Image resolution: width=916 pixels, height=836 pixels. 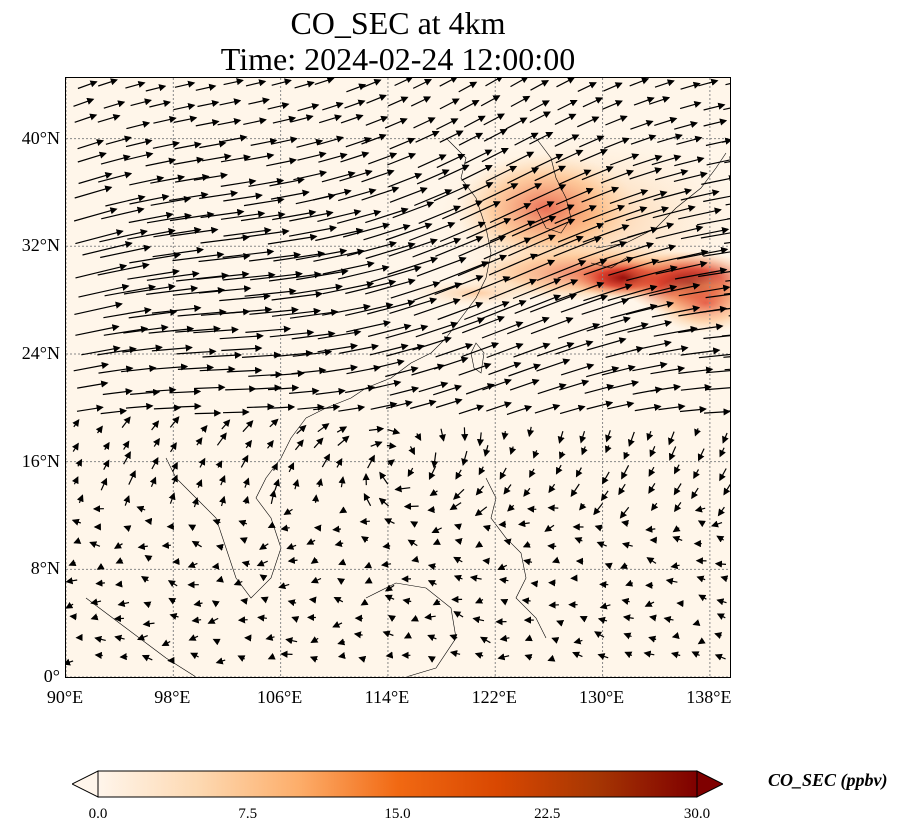 What do you see at coordinates (397, 814) in the screenshot?
I see `colorbar-tick-label: 15.0` at bounding box center [397, 814].